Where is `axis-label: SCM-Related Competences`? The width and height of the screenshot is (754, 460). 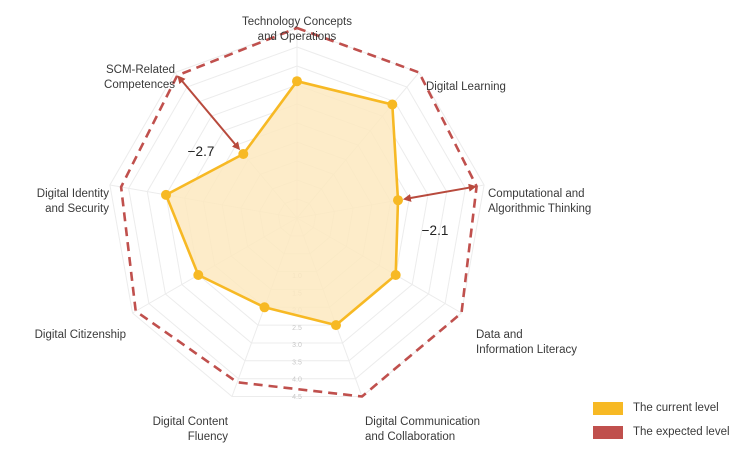 axis-label: SCM-Related Competences is located at coordinates (139, 77).